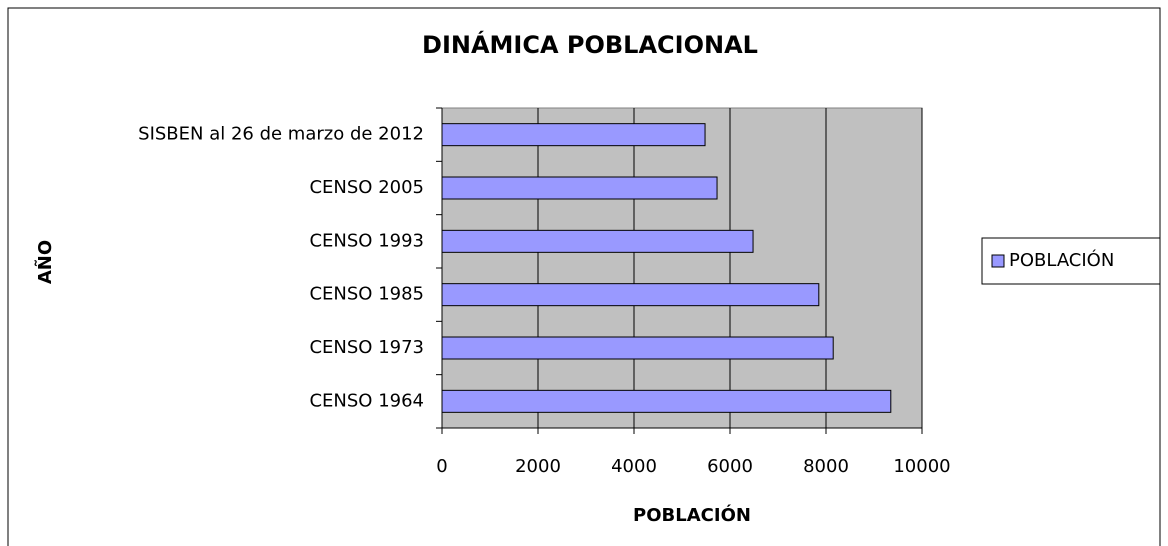  Describe the element at coordinates (366, 240) in the screenshot. I see `y-tick-label: CENSO 1993` at that location.